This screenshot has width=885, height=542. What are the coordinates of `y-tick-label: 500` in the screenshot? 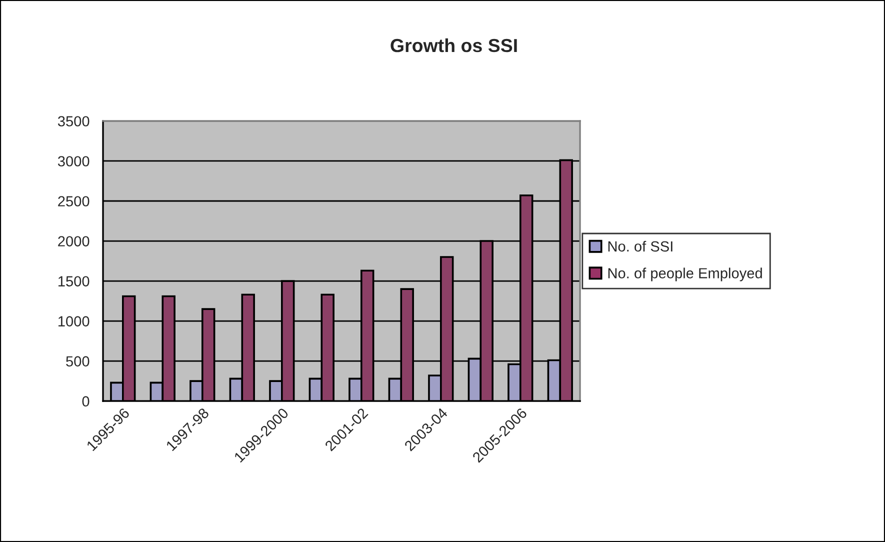 It's located at (78, 361).